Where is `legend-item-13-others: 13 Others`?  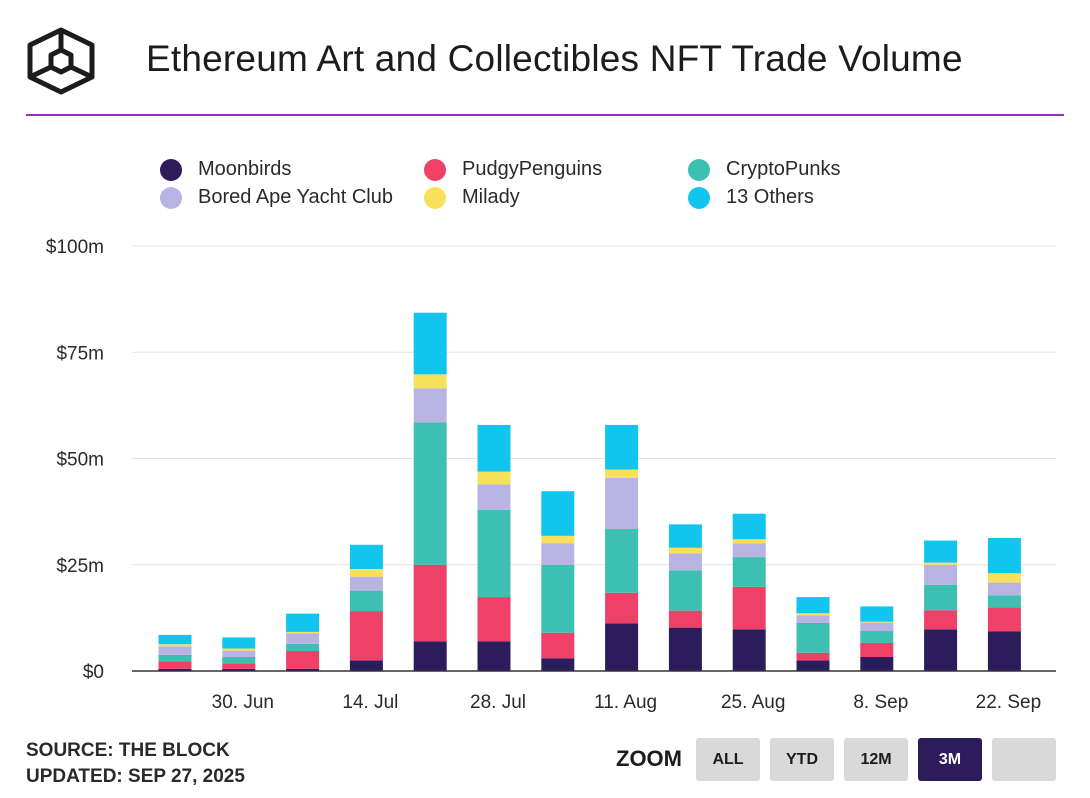
legend-item-13-others: 13 Others is located at coordinates (751, 197).